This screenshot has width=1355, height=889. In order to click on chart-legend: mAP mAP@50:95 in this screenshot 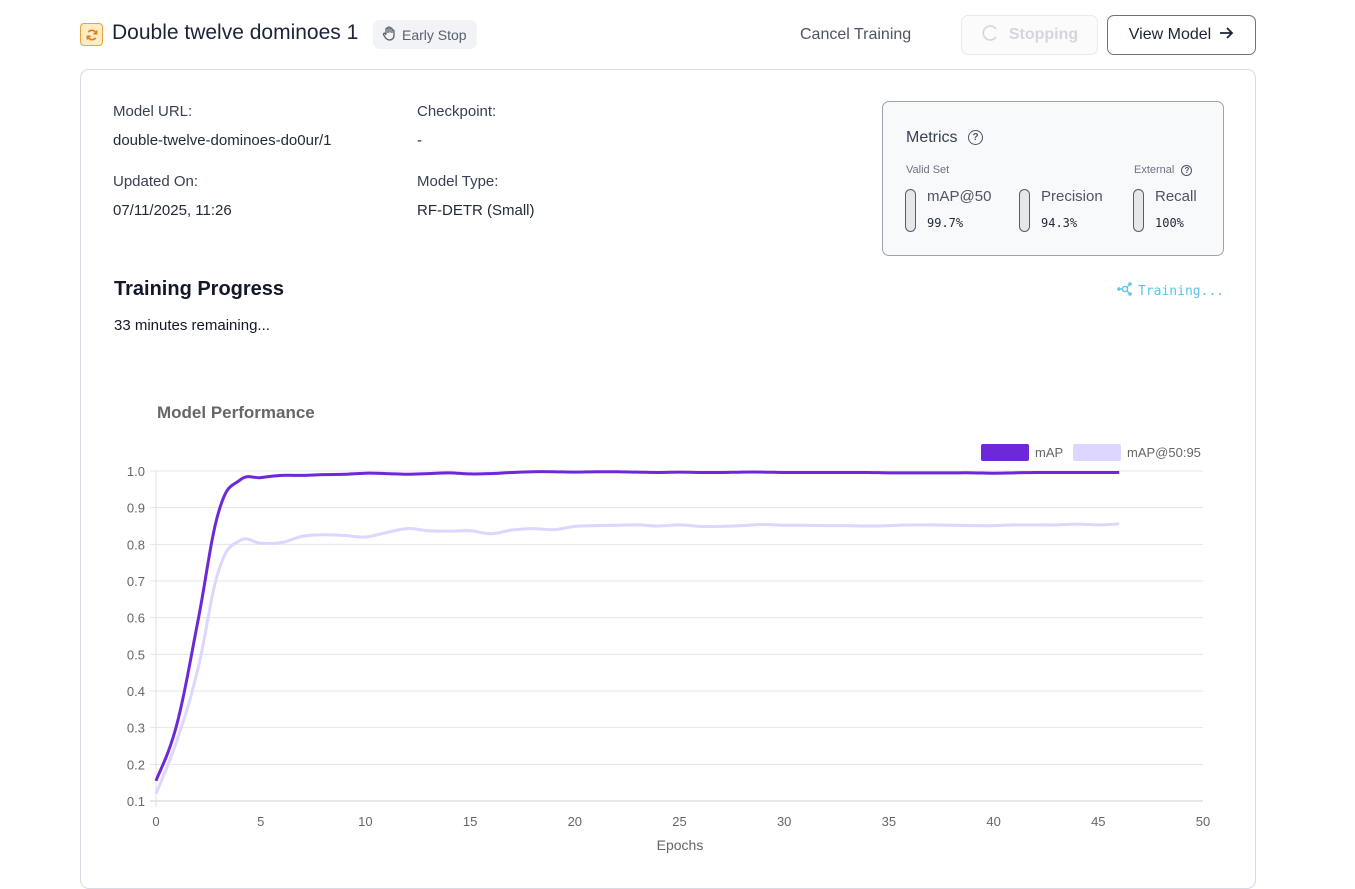, I will do `click(1091, 452)`.